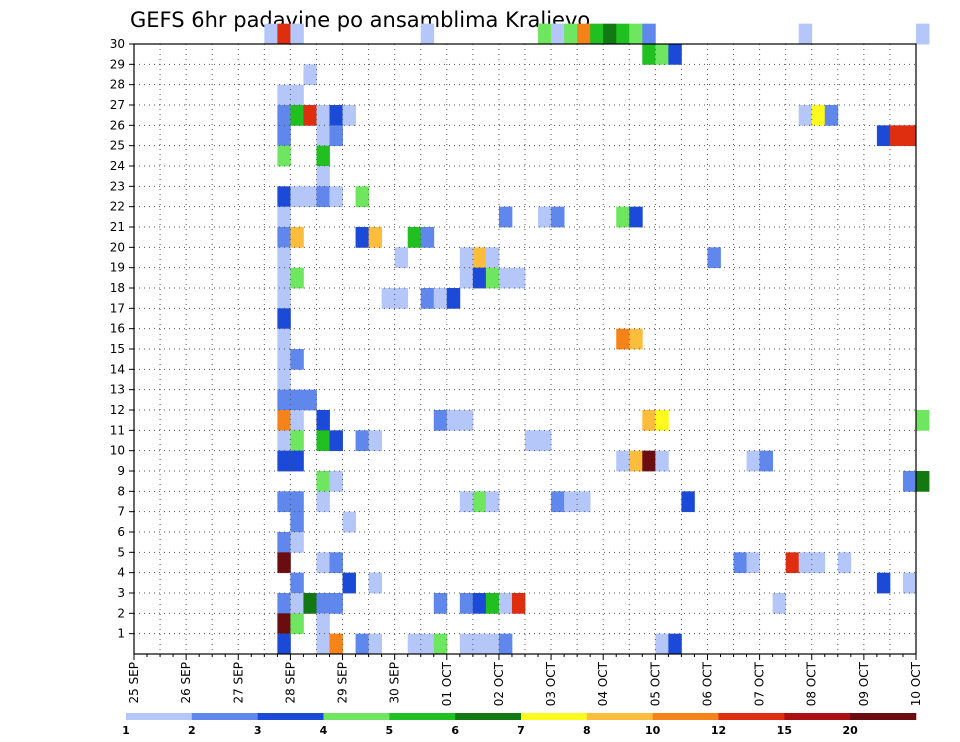 The width and height of the screenshot is (960, 742). Describe the element at coordinates (117, 308) in the screenshot. I see `y-tick-label: 17` at that location.